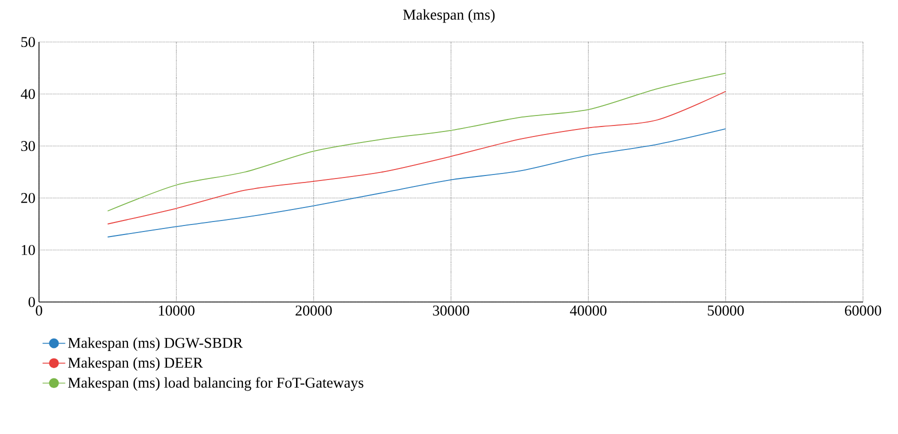 Image resolution: width=898 pixels, height=434 pixels. I want to click on y-tick-label: 40, so click(27, 94).